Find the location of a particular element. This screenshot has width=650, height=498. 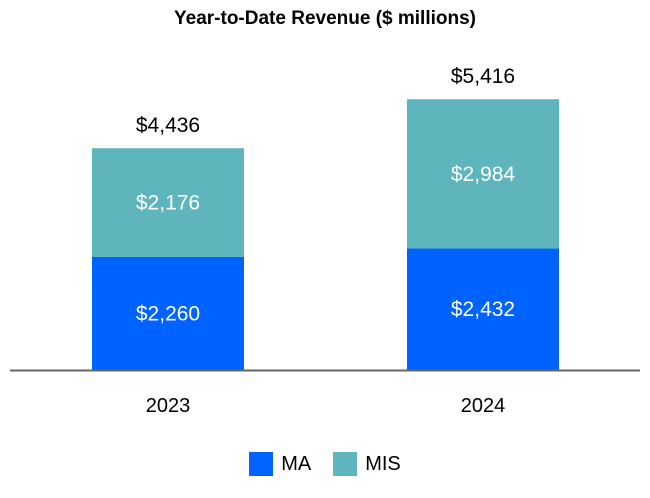

legend-swatch-mis is located at coordinates (345, 464).